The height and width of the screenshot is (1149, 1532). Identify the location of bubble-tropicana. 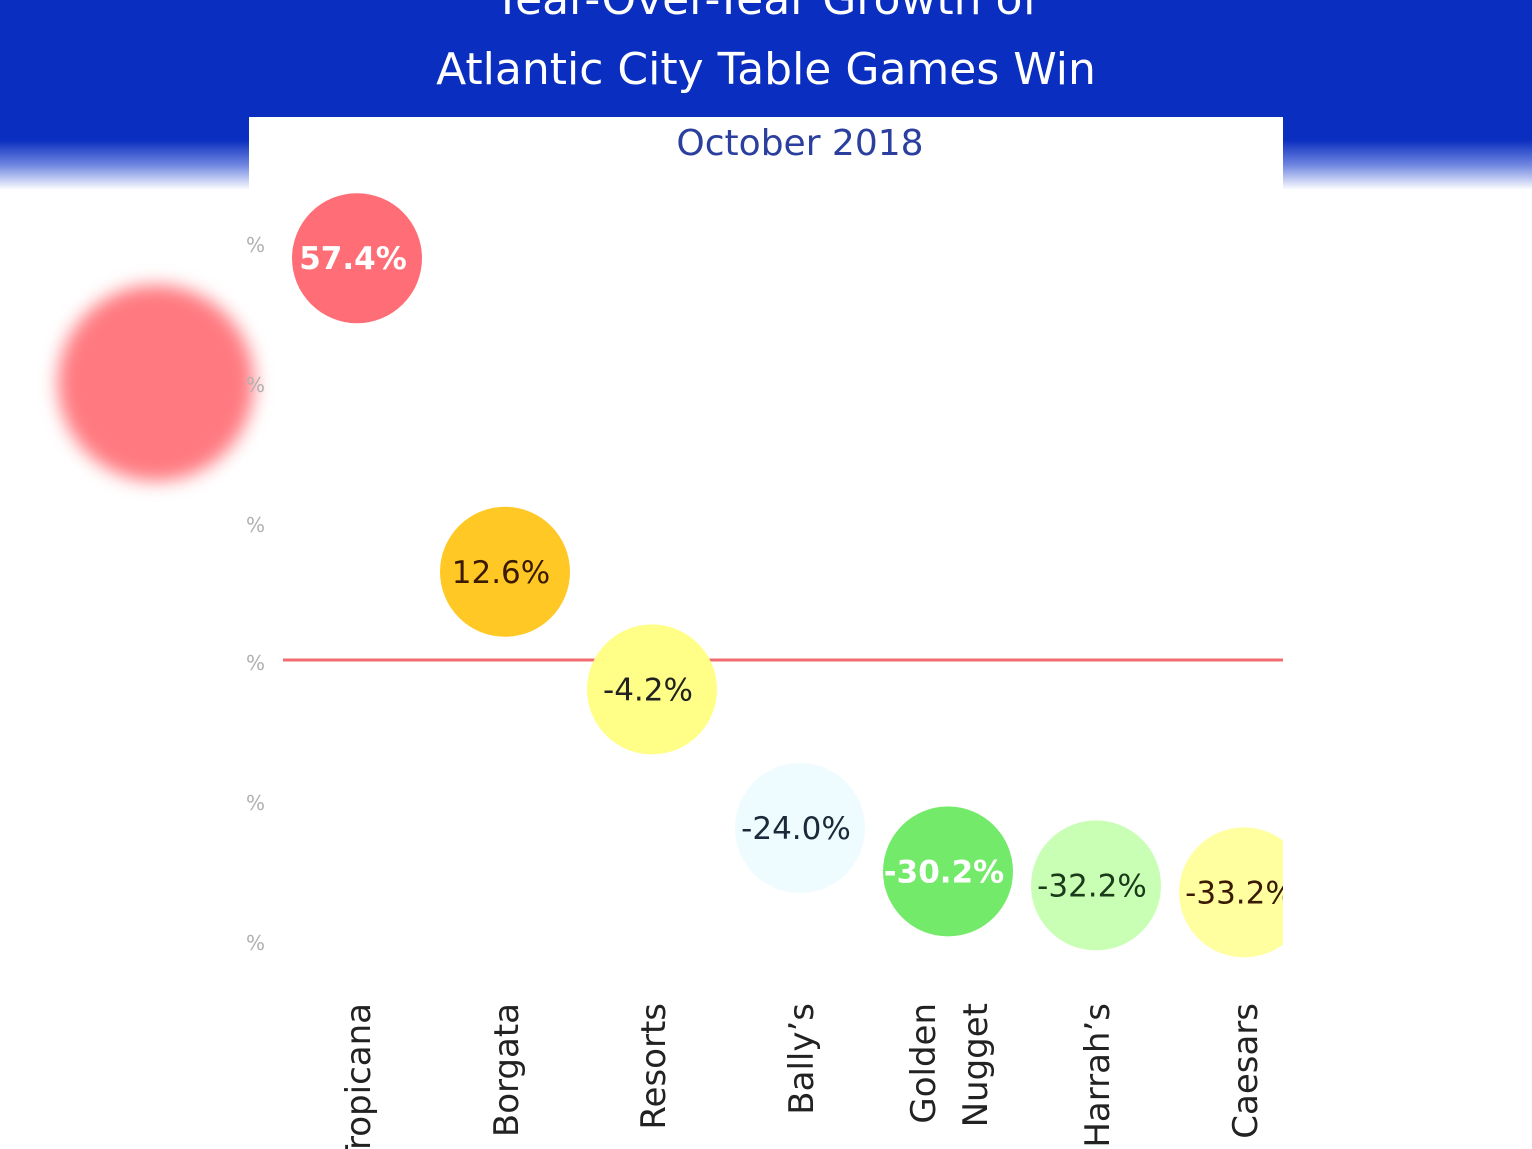
(357, 258).